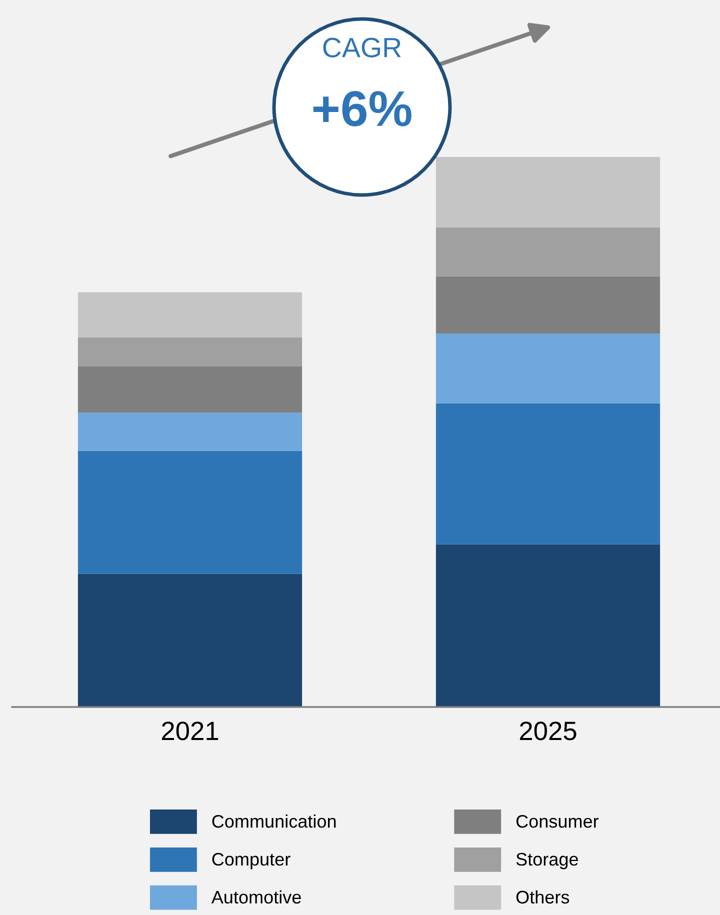 The width and height of the screenshot is (720, 915). I want to click on x-tick-label: 2025, so click(548, 731).